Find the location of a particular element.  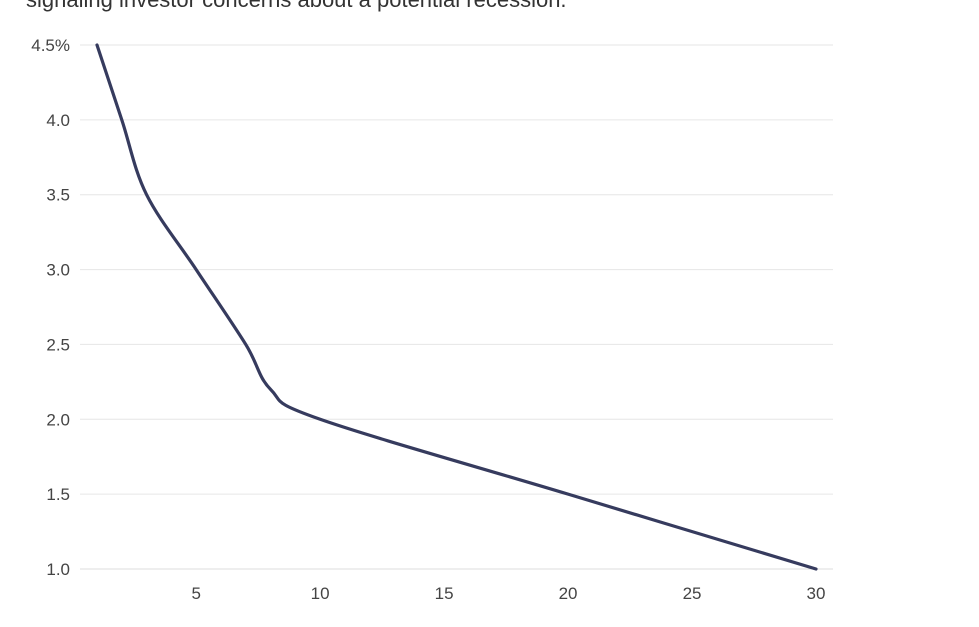

x-tick-label: 30 is located at coordinates (816, 593).